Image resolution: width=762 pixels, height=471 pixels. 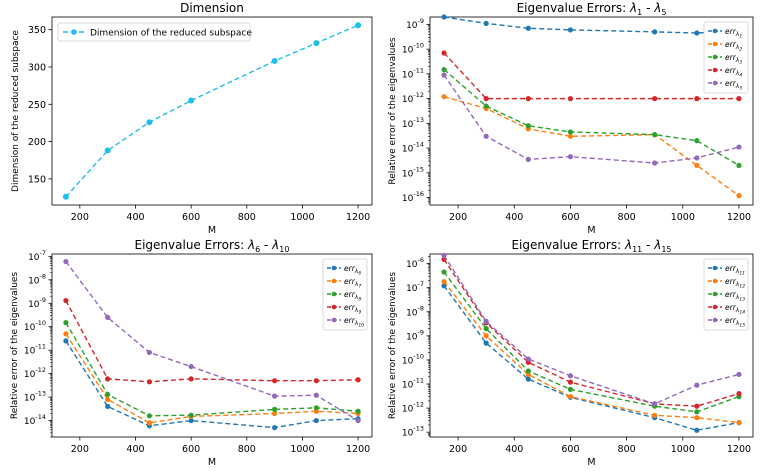 What do you see at coordinates (37, 179) in the screenshot?
I see `y-tick-label: 150` at bounding box center [37, 179].